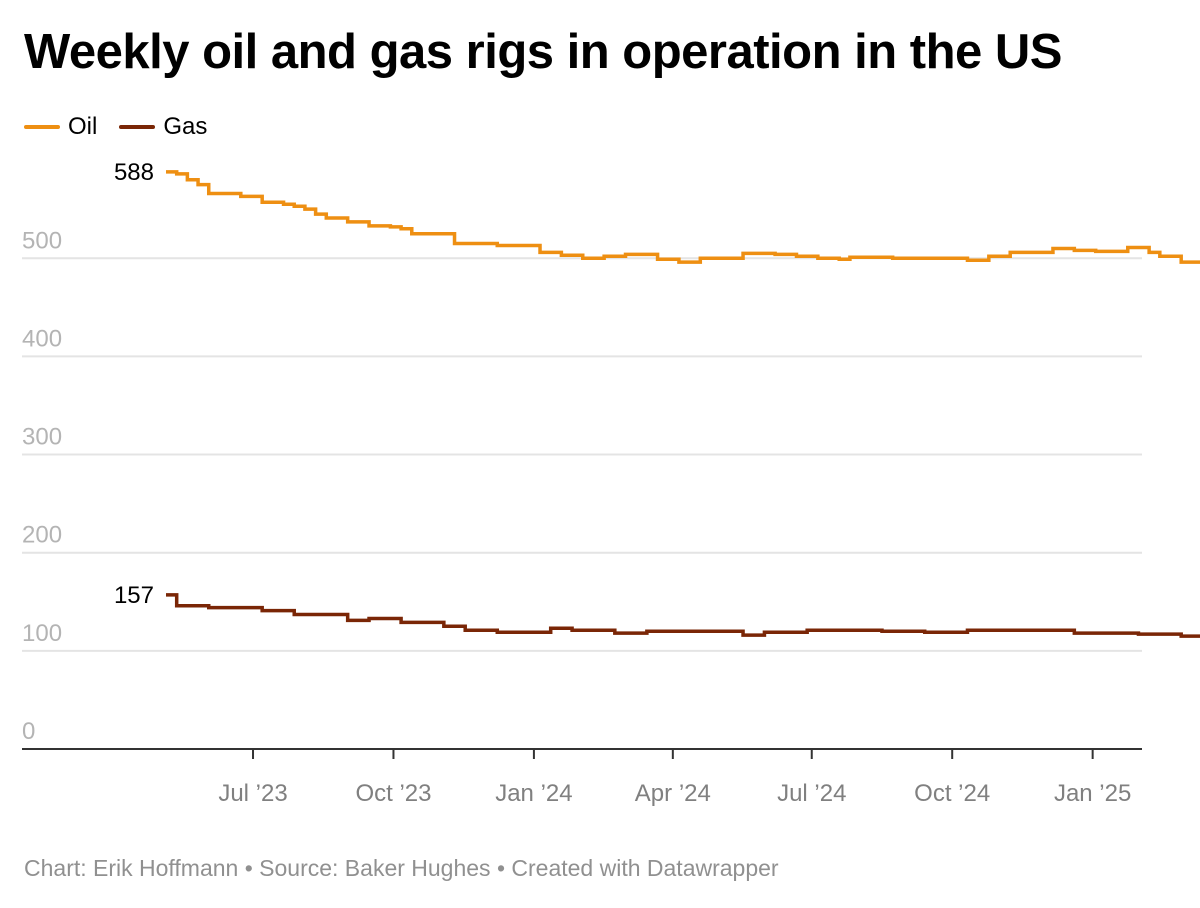  What do you see at coordinates (42, 127) in the screenshot?
I see `legend-swatch-oil` at bounding box center [42, 127].